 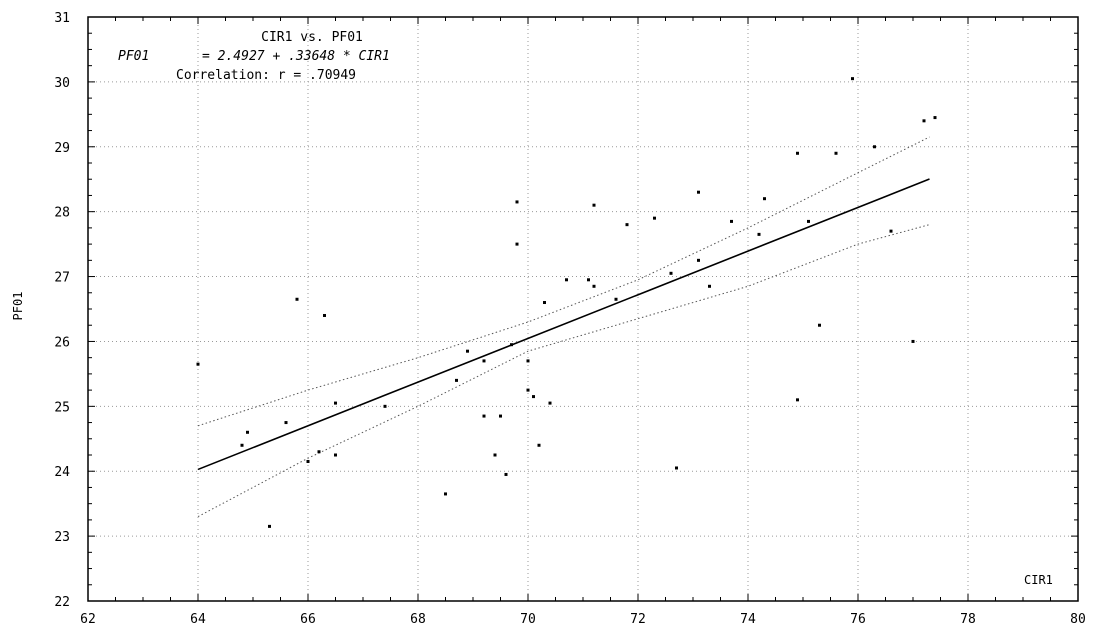 I want to click on correlation-label: Correlation: r = .70949, so click(x=266, y=75).